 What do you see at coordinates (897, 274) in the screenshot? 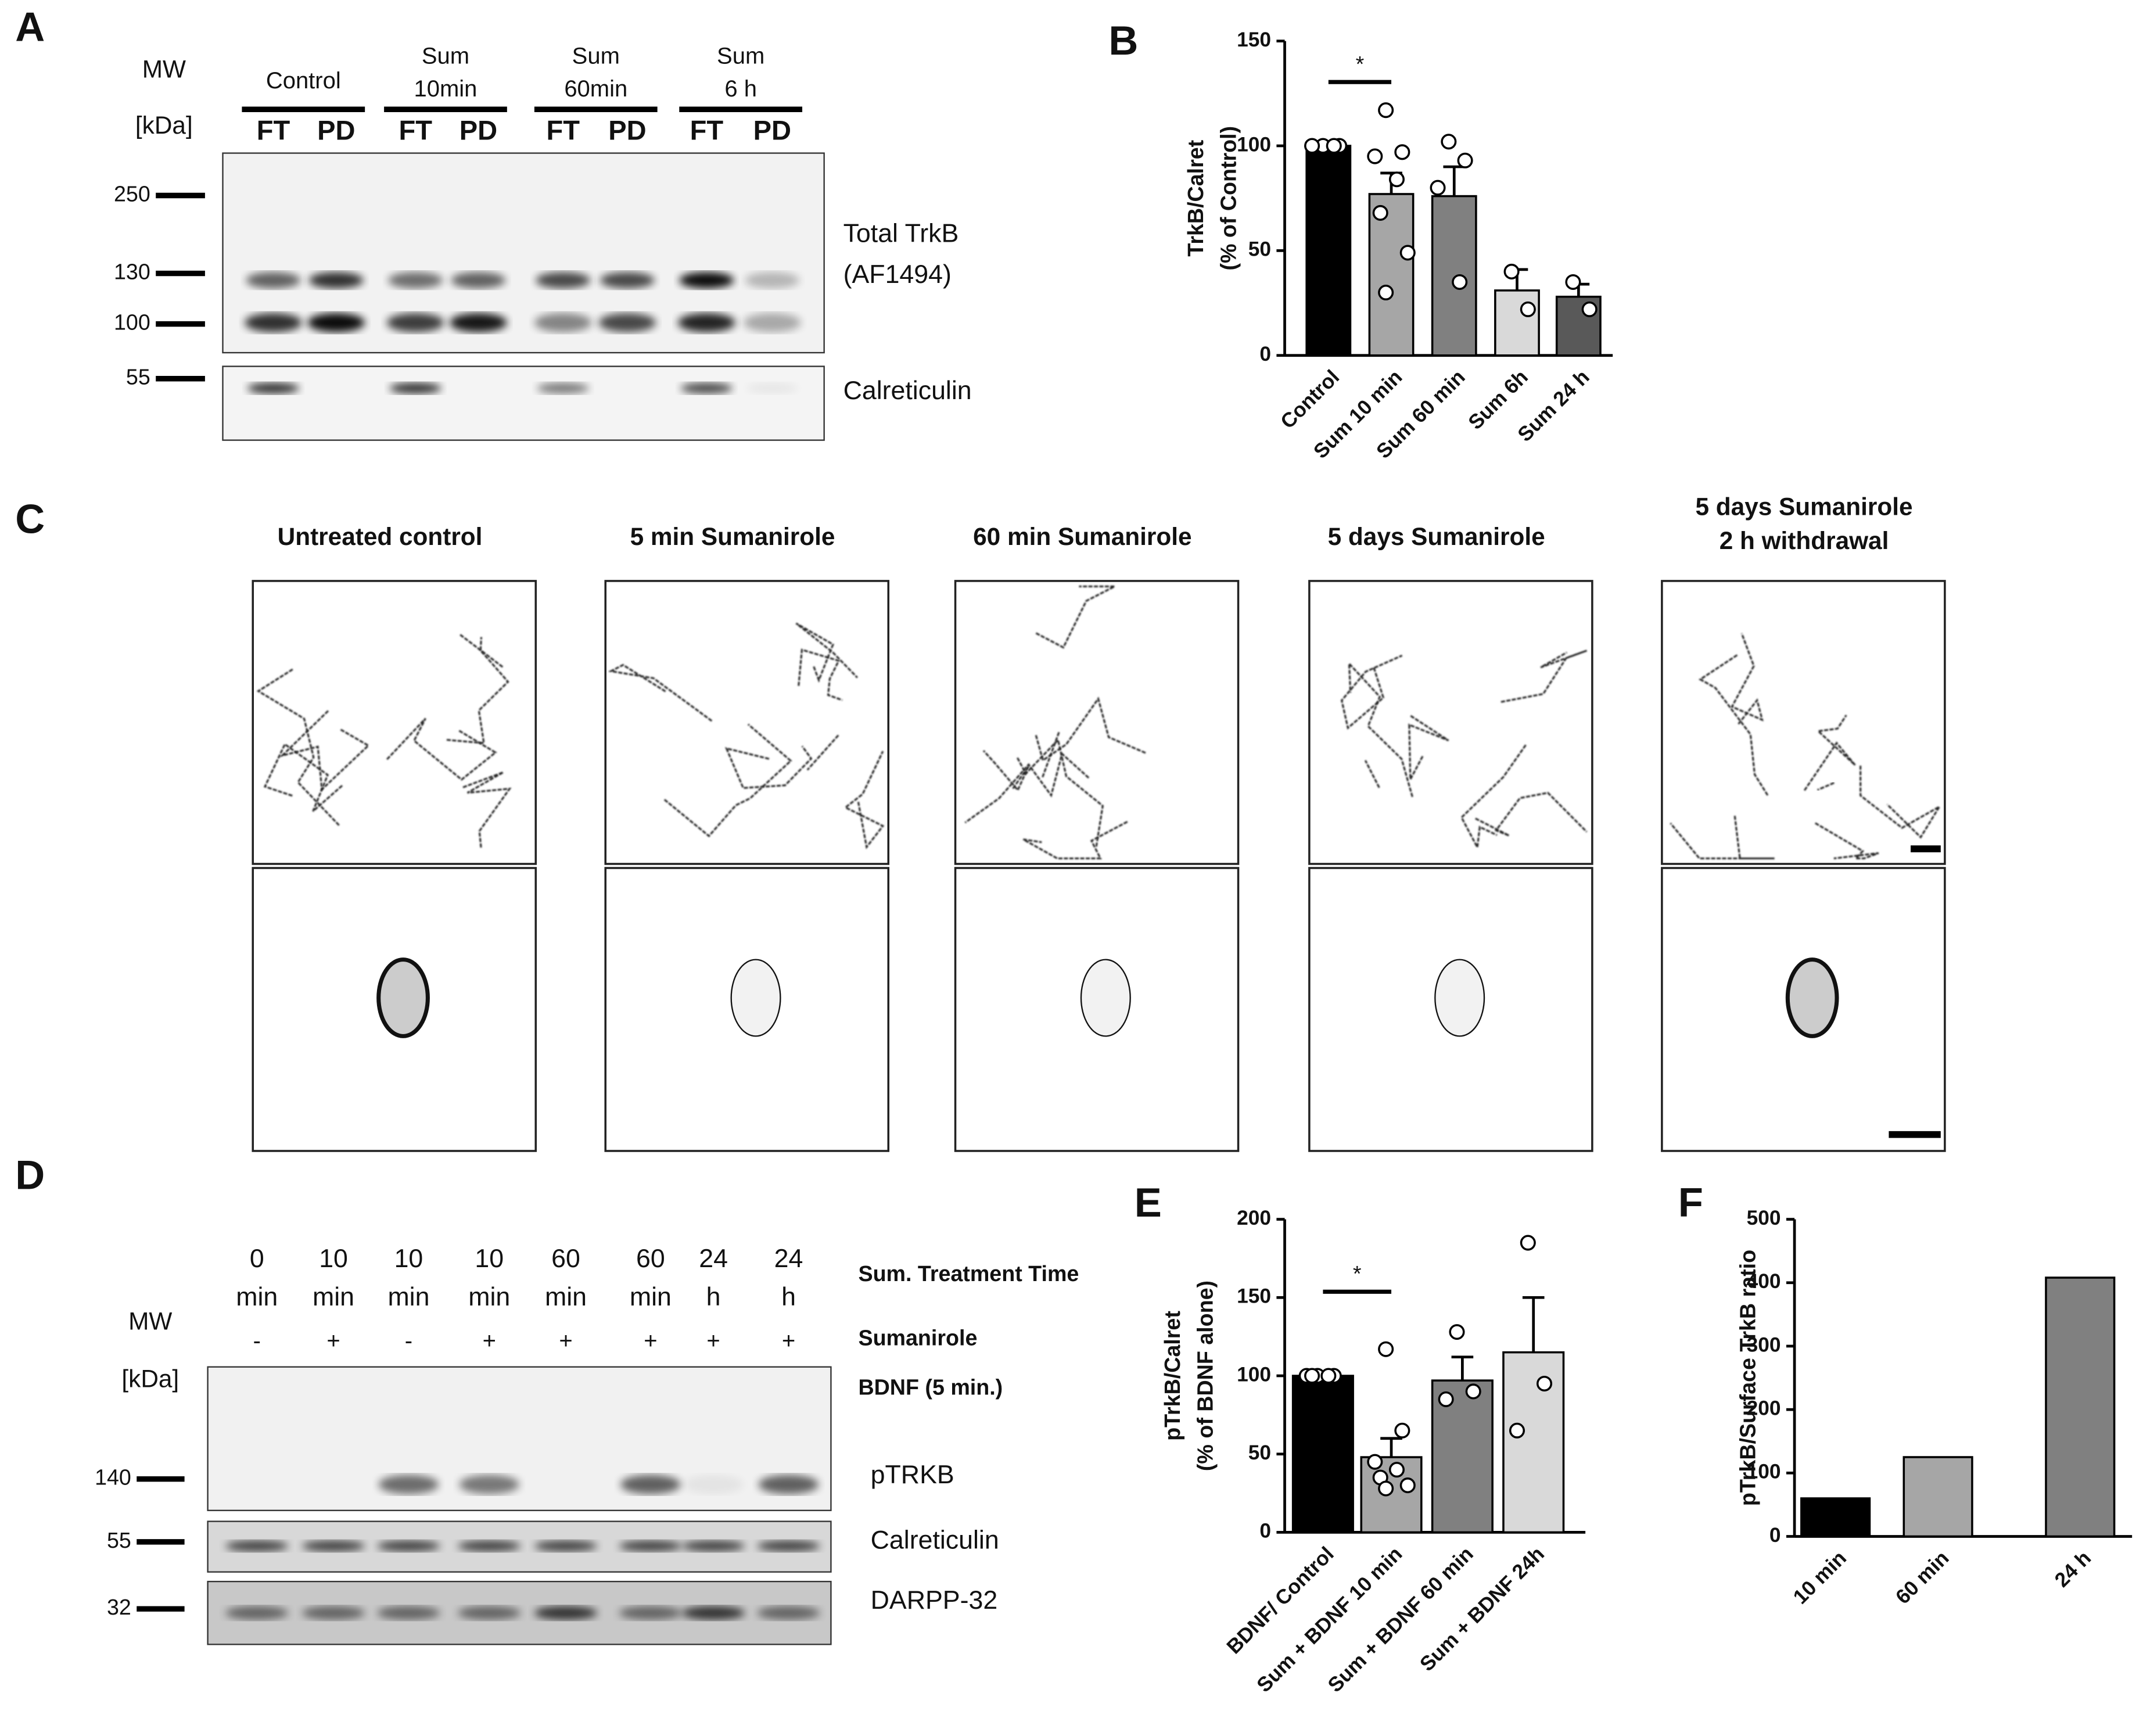
I see `band-label: (AF1494)` at bounding box center [897, 274].